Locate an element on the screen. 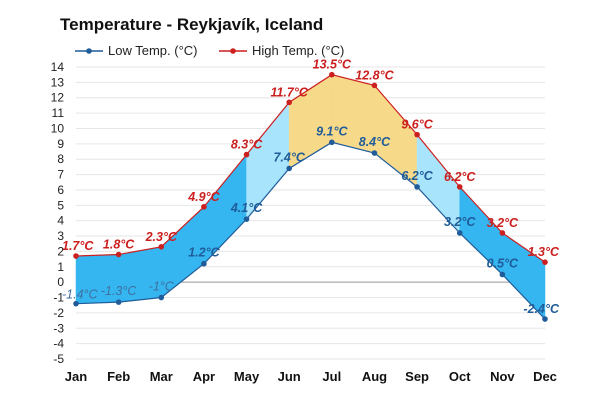 The image size is (600, 400). y-tick-label: 0 is located at coordinates (60, 282).